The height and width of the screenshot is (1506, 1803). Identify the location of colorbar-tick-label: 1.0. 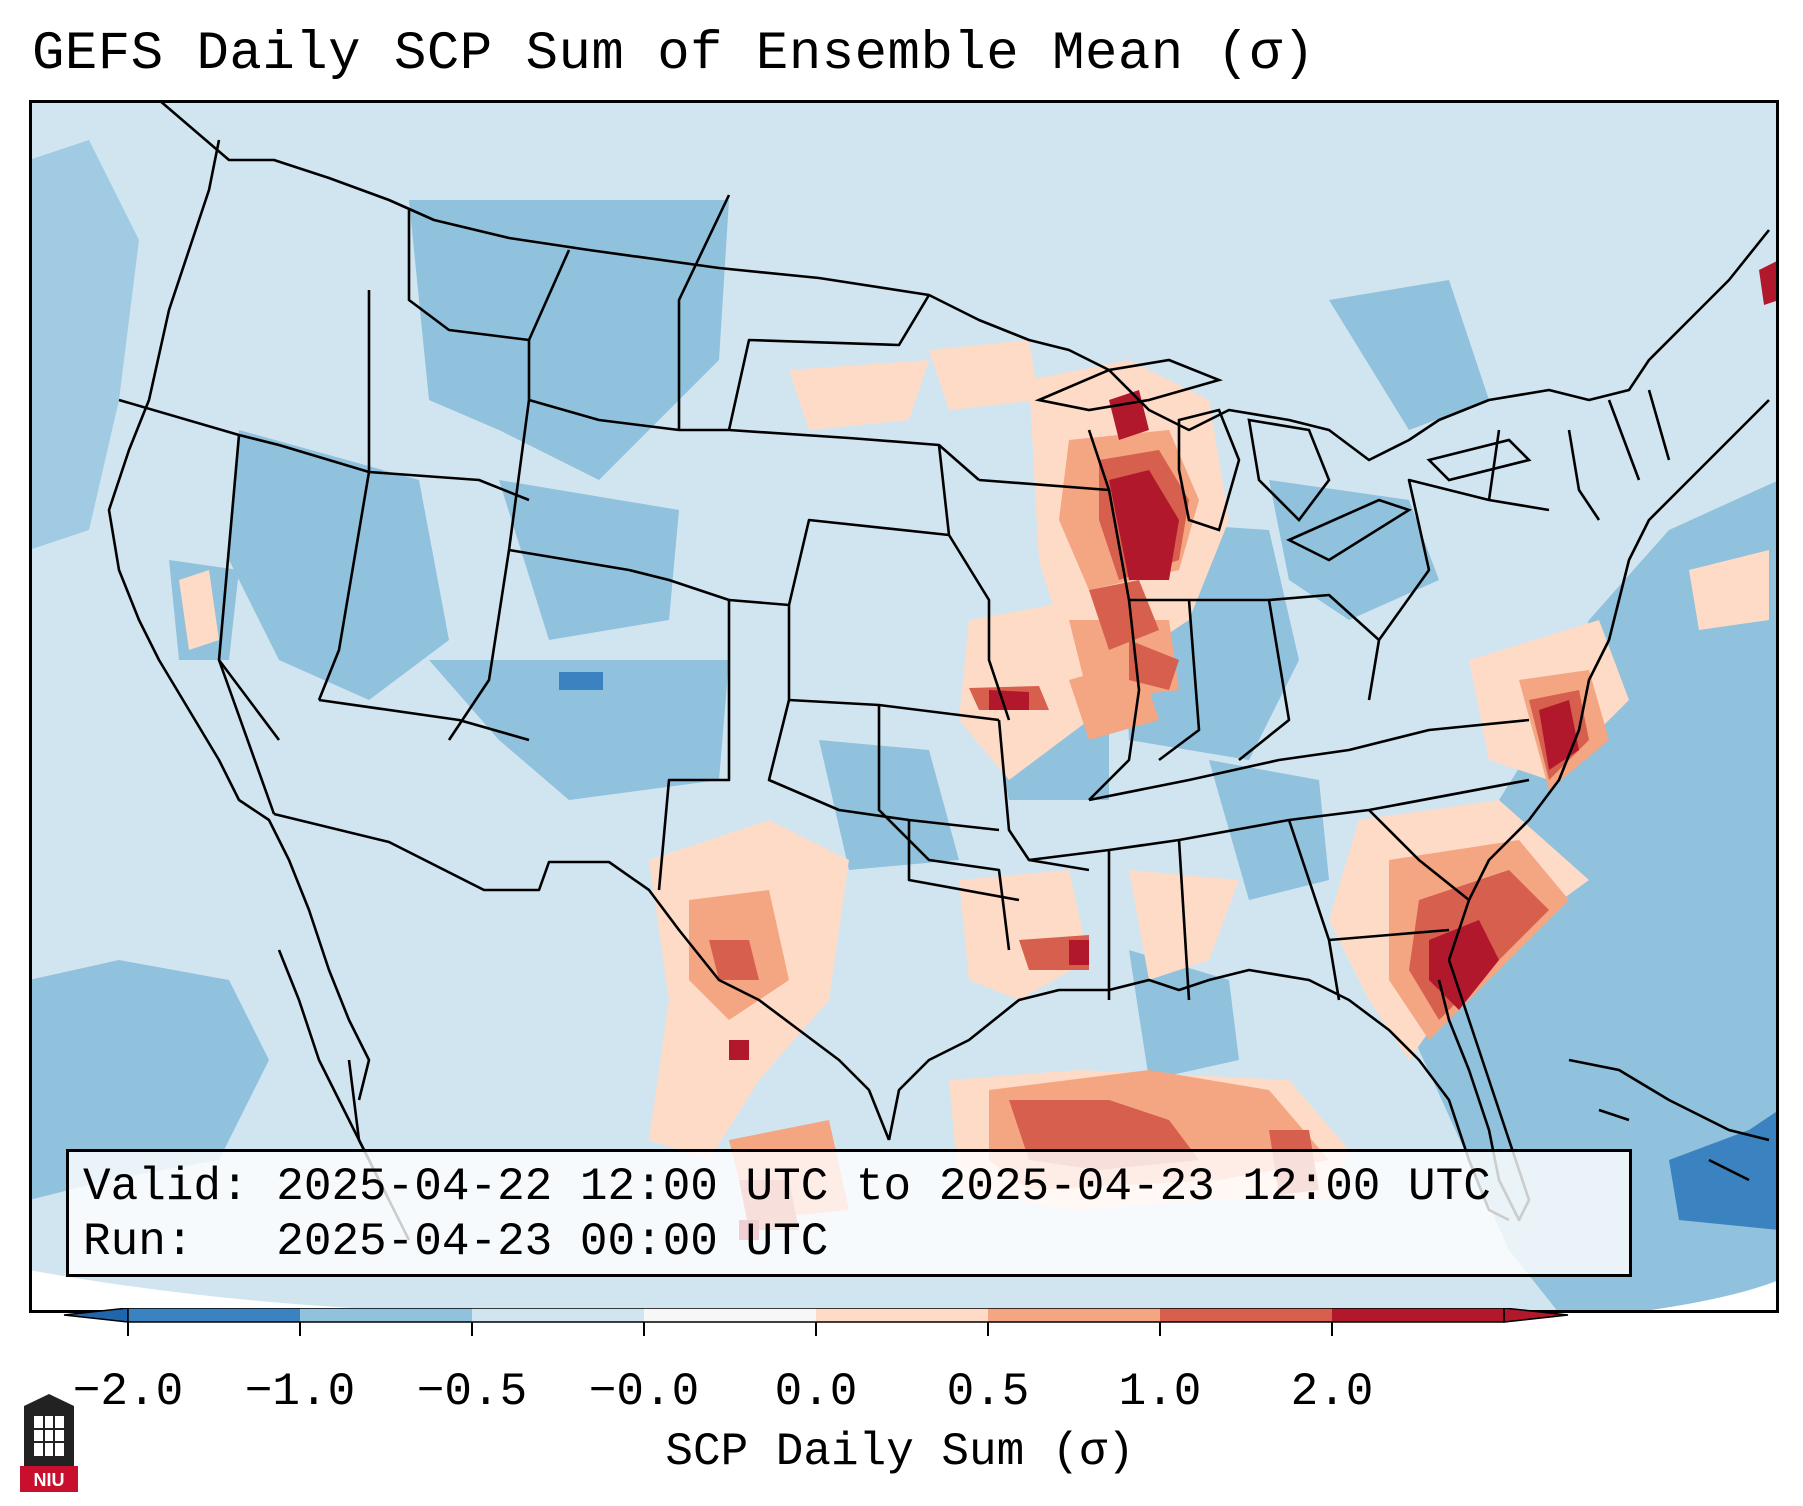
(1160, 1392).